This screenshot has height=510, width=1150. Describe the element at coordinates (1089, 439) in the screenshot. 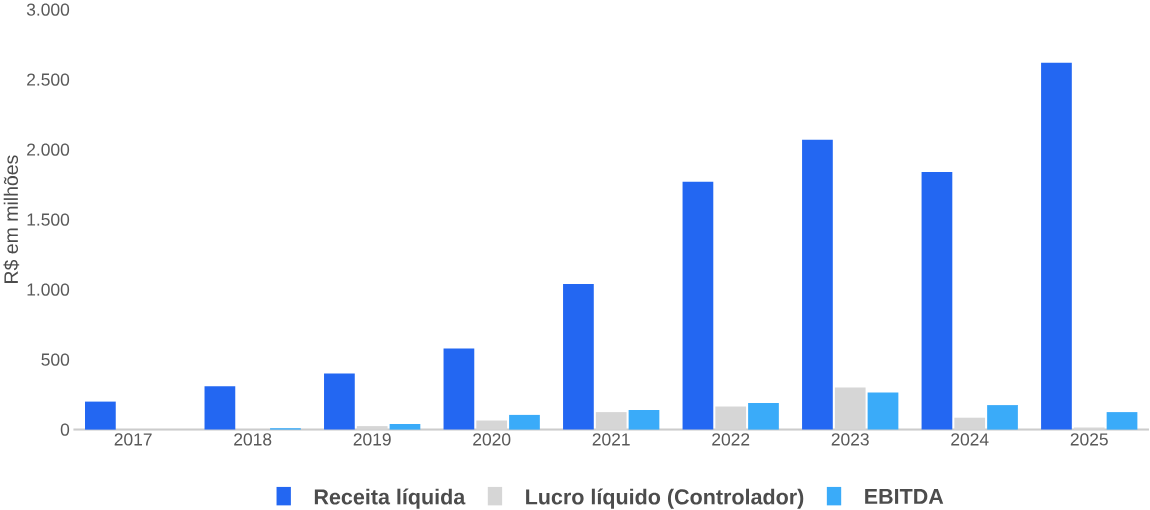

I see `x-tick-label: 2025` at that location.